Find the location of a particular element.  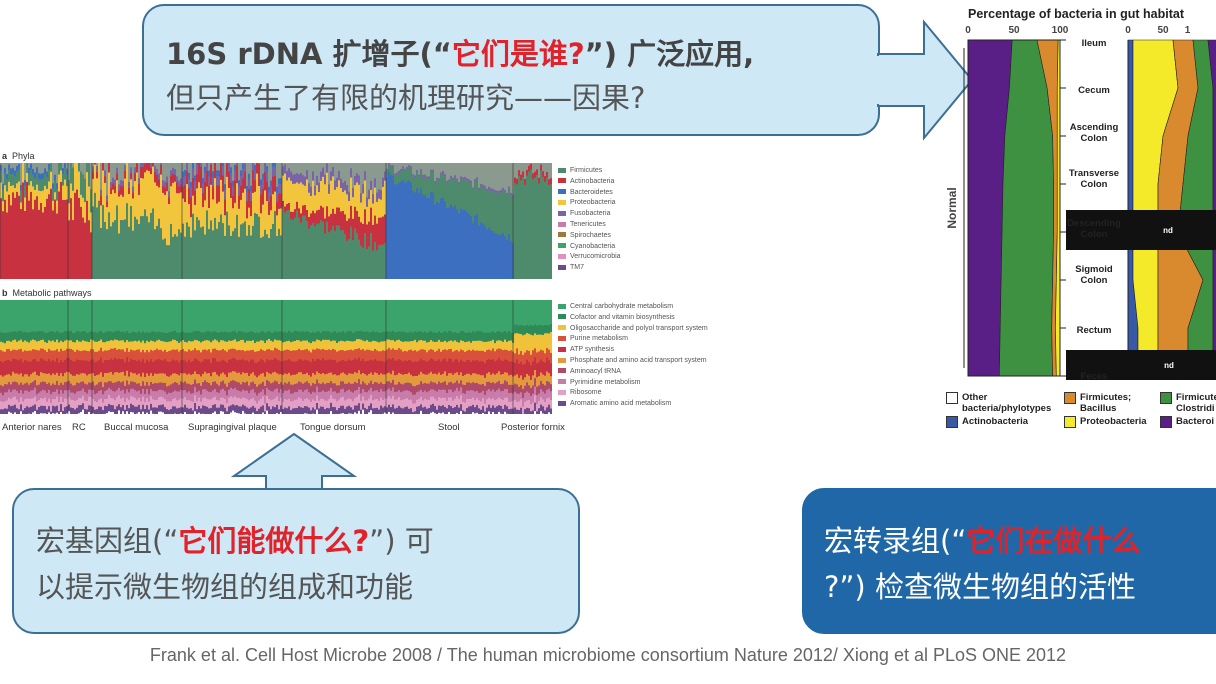

gut-legend-label-line: Firmicutes; is located at coordinates (1106, 397).